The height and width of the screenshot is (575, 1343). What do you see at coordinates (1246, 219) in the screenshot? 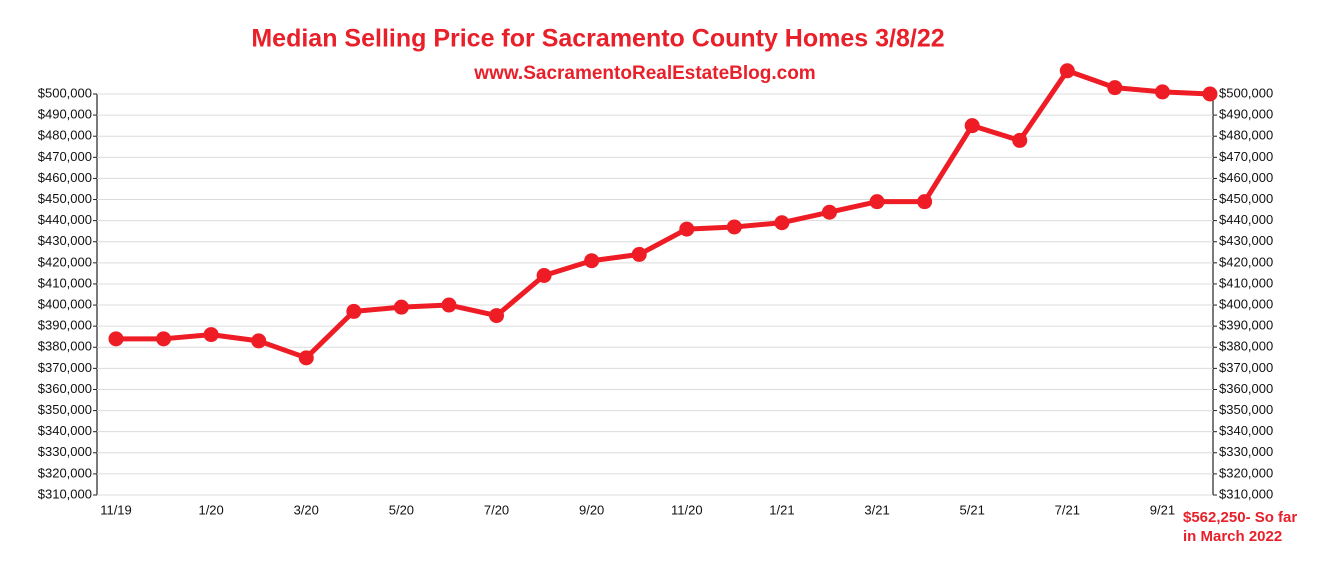
I see `y2-tick-label: $440,000` at bounding box center [1246, 219].